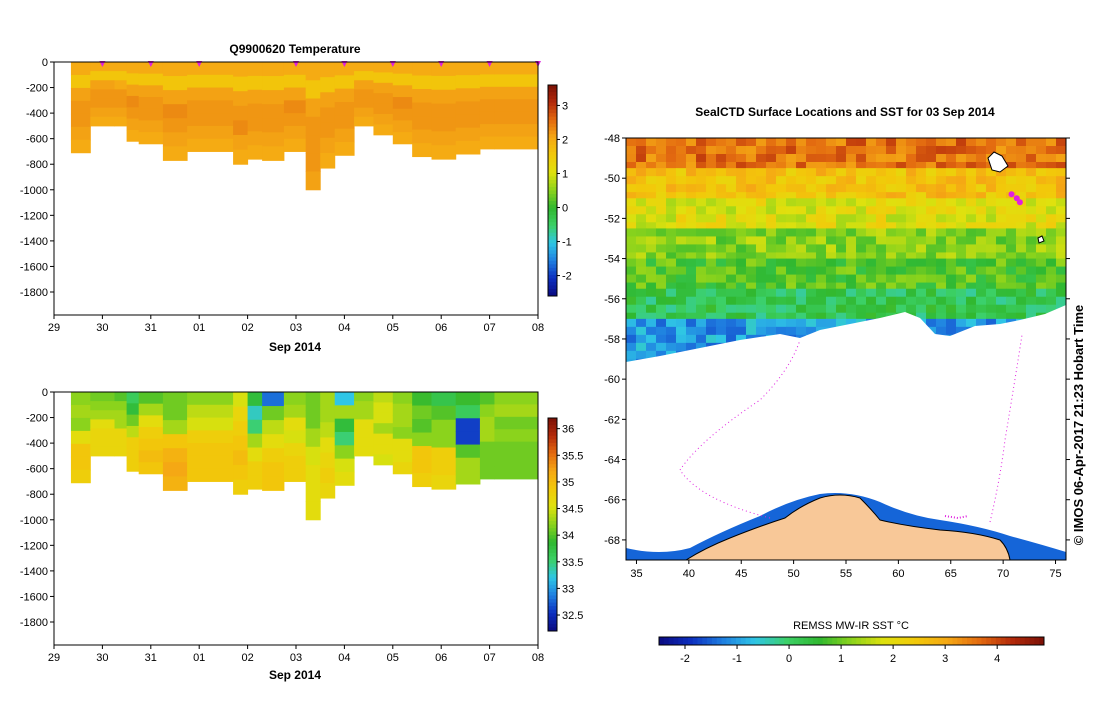 The width and height of the screenshot is (1099, 705). What do you see at coordinates (612, 300) in the screenshot?
I see `lat-tick-label: -56` at bounding box center [612, 300].